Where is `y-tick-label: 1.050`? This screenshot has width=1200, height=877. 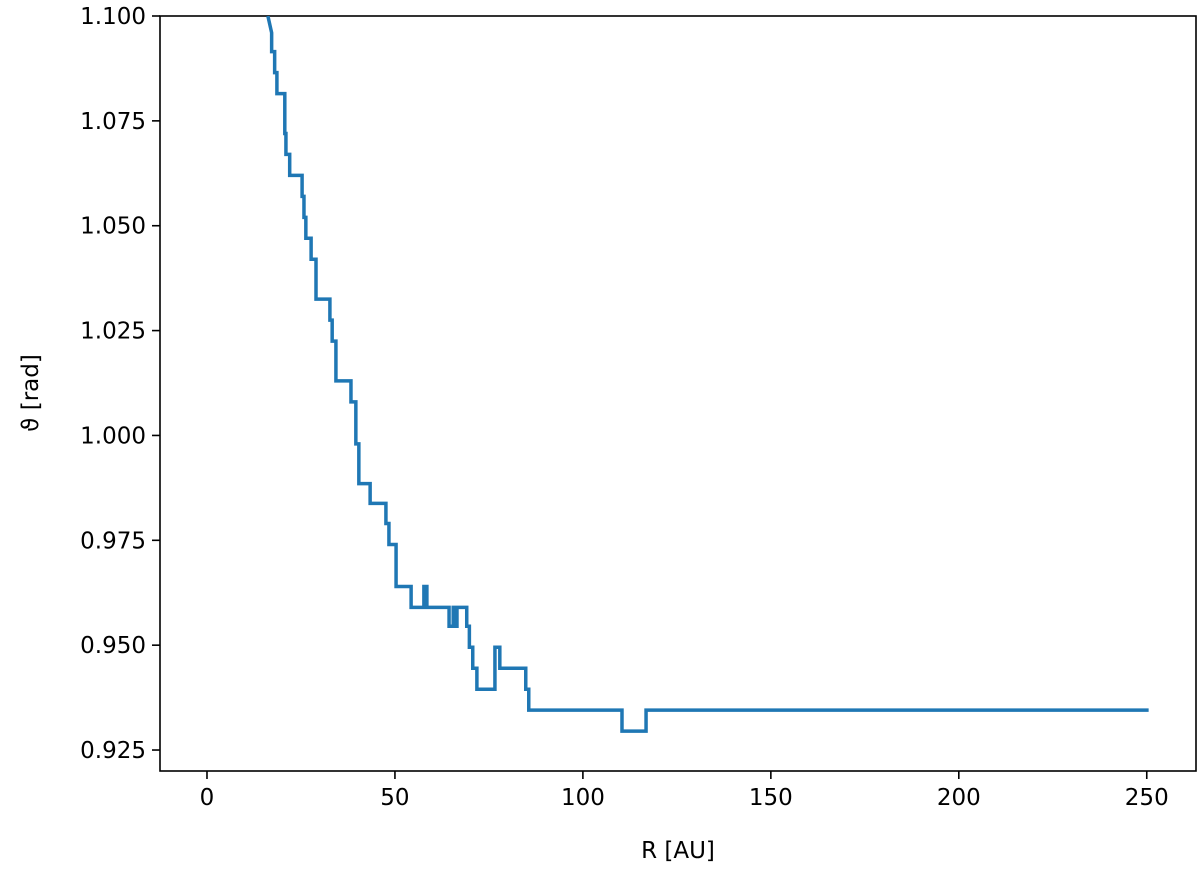 y-tick-label: 1.050 is located at coordinates (113, 227).